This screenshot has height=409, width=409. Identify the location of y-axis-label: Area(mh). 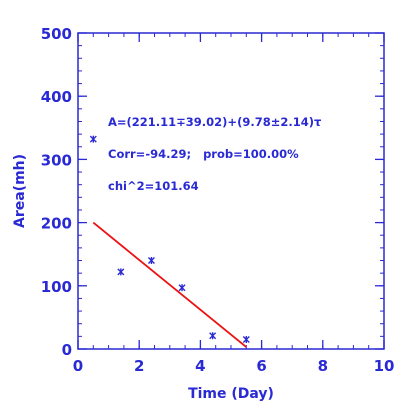
(20, 191).